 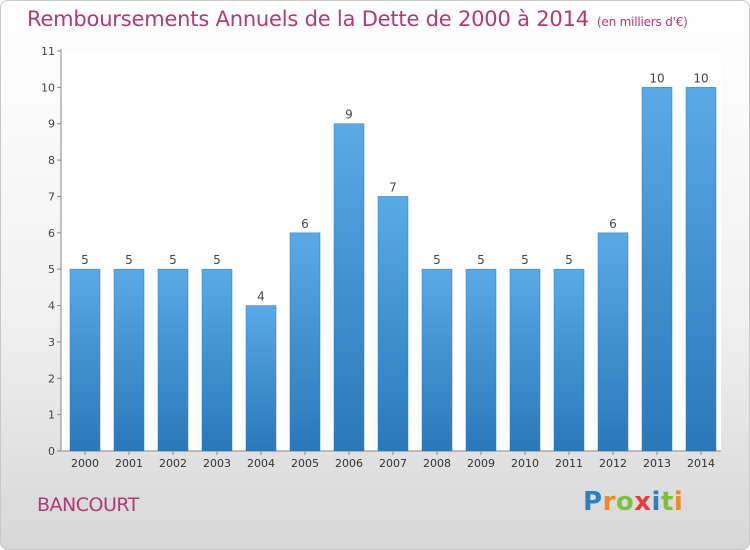 What do you see at coordinates (393, 463) in the screenshot?
I see `x-tick-label: 2007` at bounding box center [393, 463].